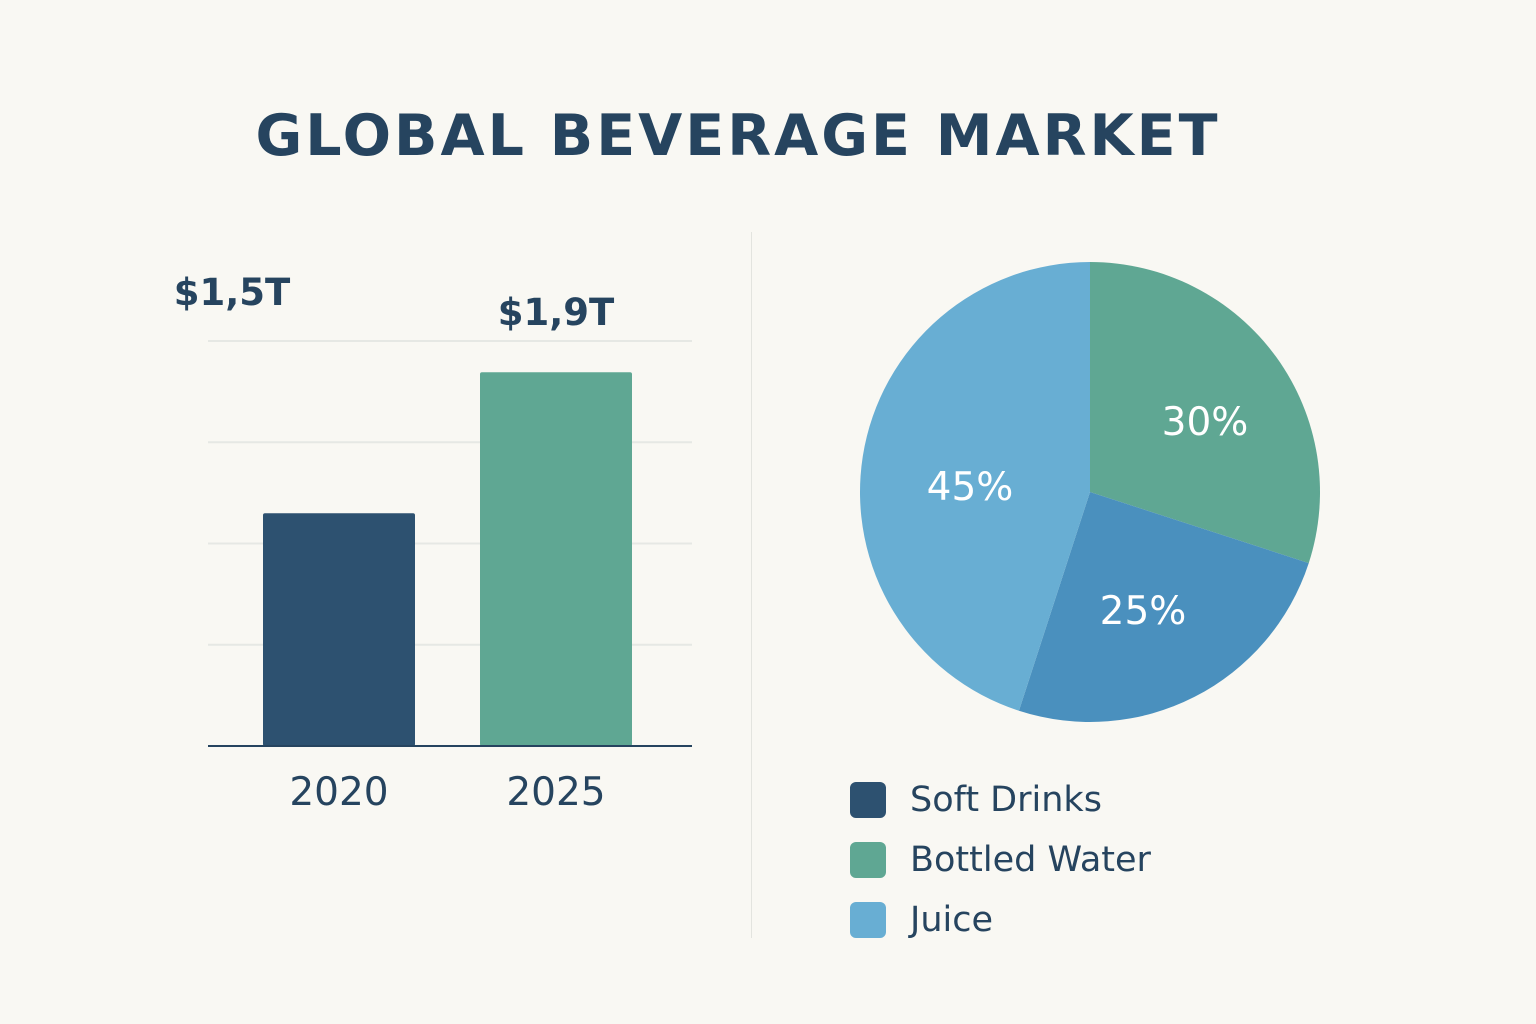  I want to click on bar-2025, so click(556, 559).